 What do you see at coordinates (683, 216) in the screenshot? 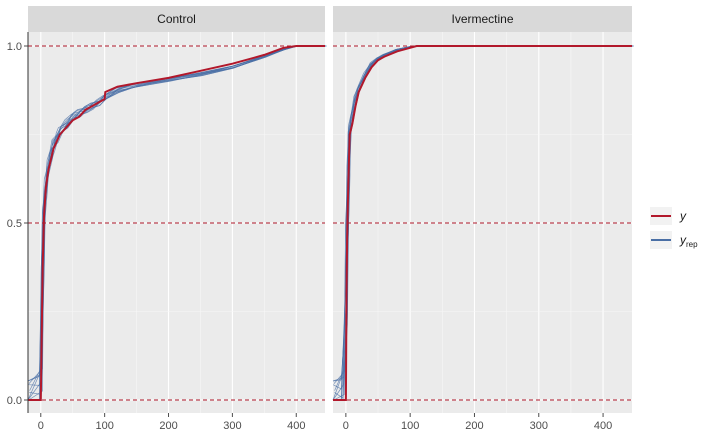
I see `legend-label-y: y` at bounding box center [683, 216].